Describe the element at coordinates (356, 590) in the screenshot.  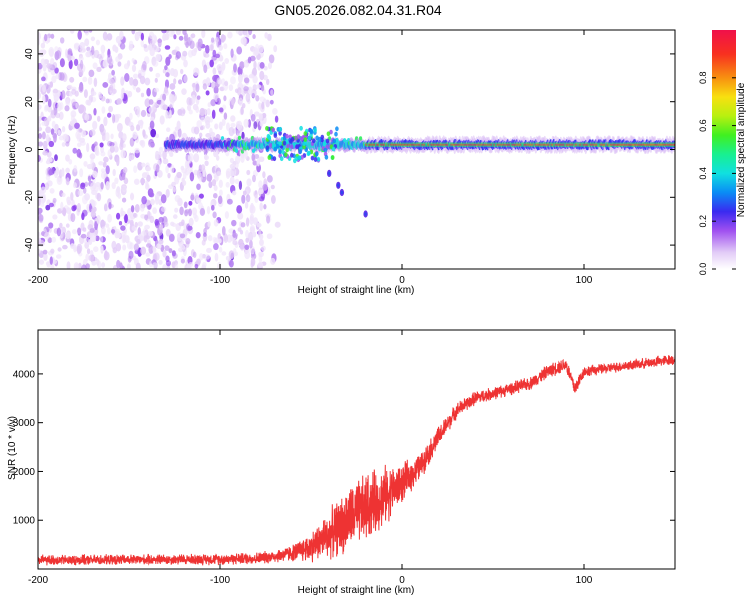
I see `snr-x-label: Height of straight line (km)` at that location.